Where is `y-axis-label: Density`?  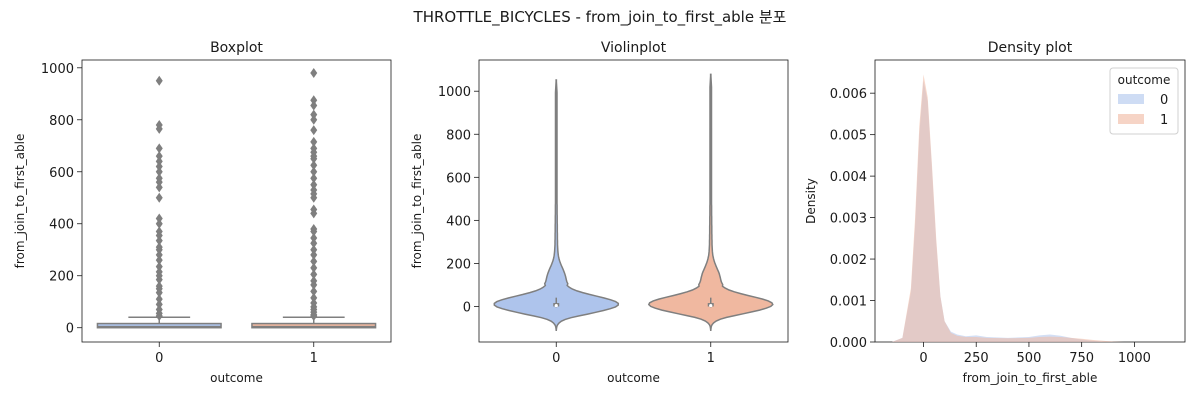 y-axis-label: Density is located at coordinates (811, 201).